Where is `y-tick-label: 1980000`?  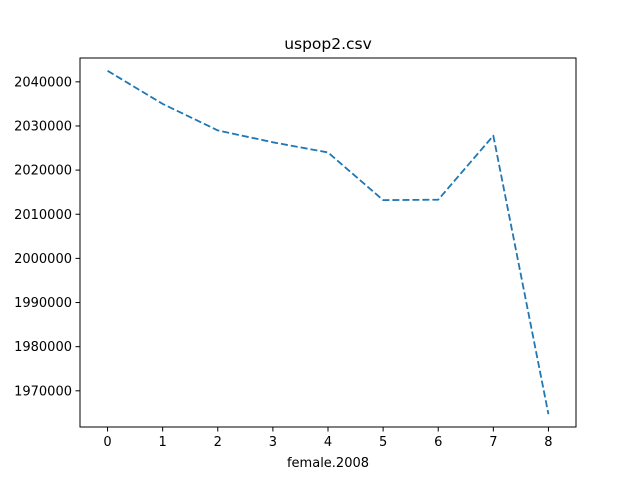 y-tick-label: 1980000 is located at coordinates (43, 347).